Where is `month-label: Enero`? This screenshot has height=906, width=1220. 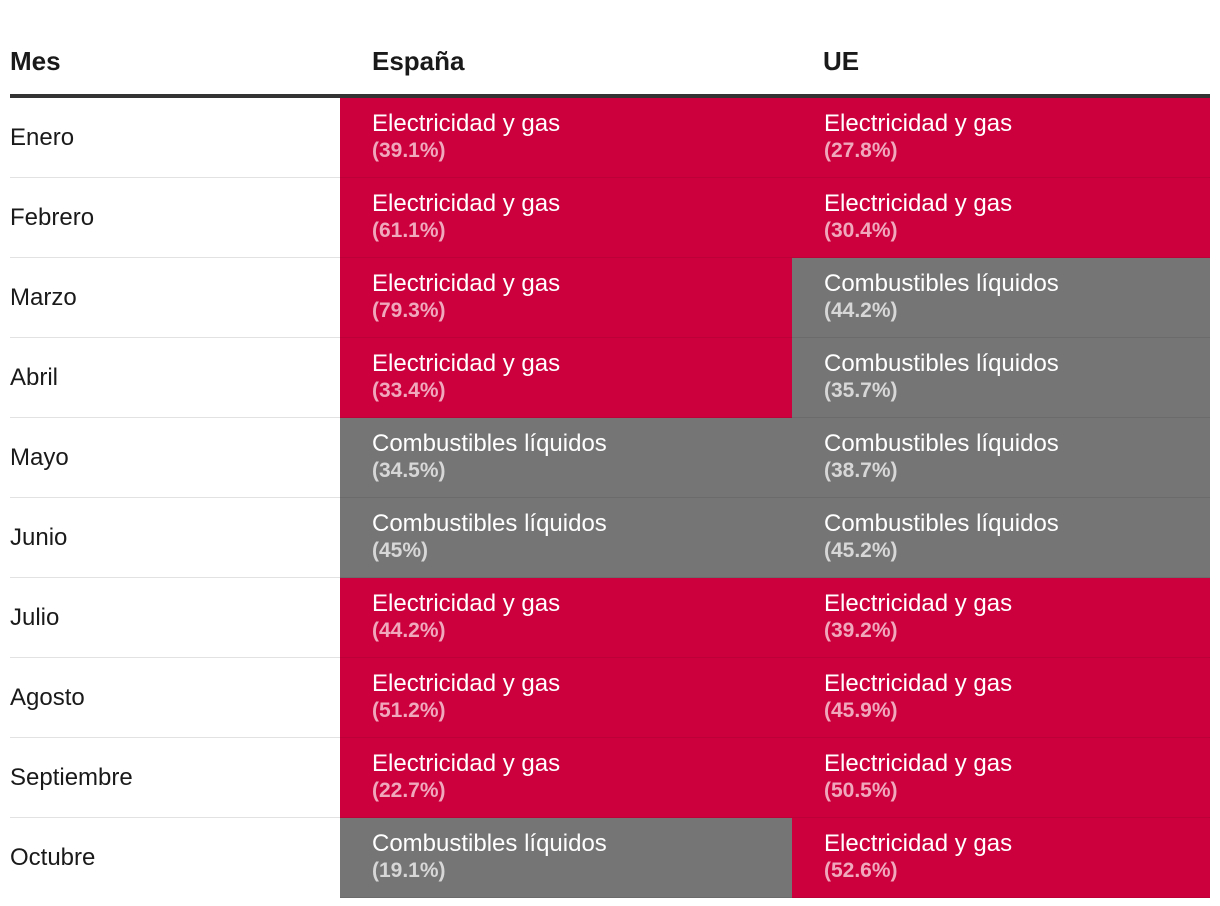
month-label: Enero is located at coordinates (42, 137).